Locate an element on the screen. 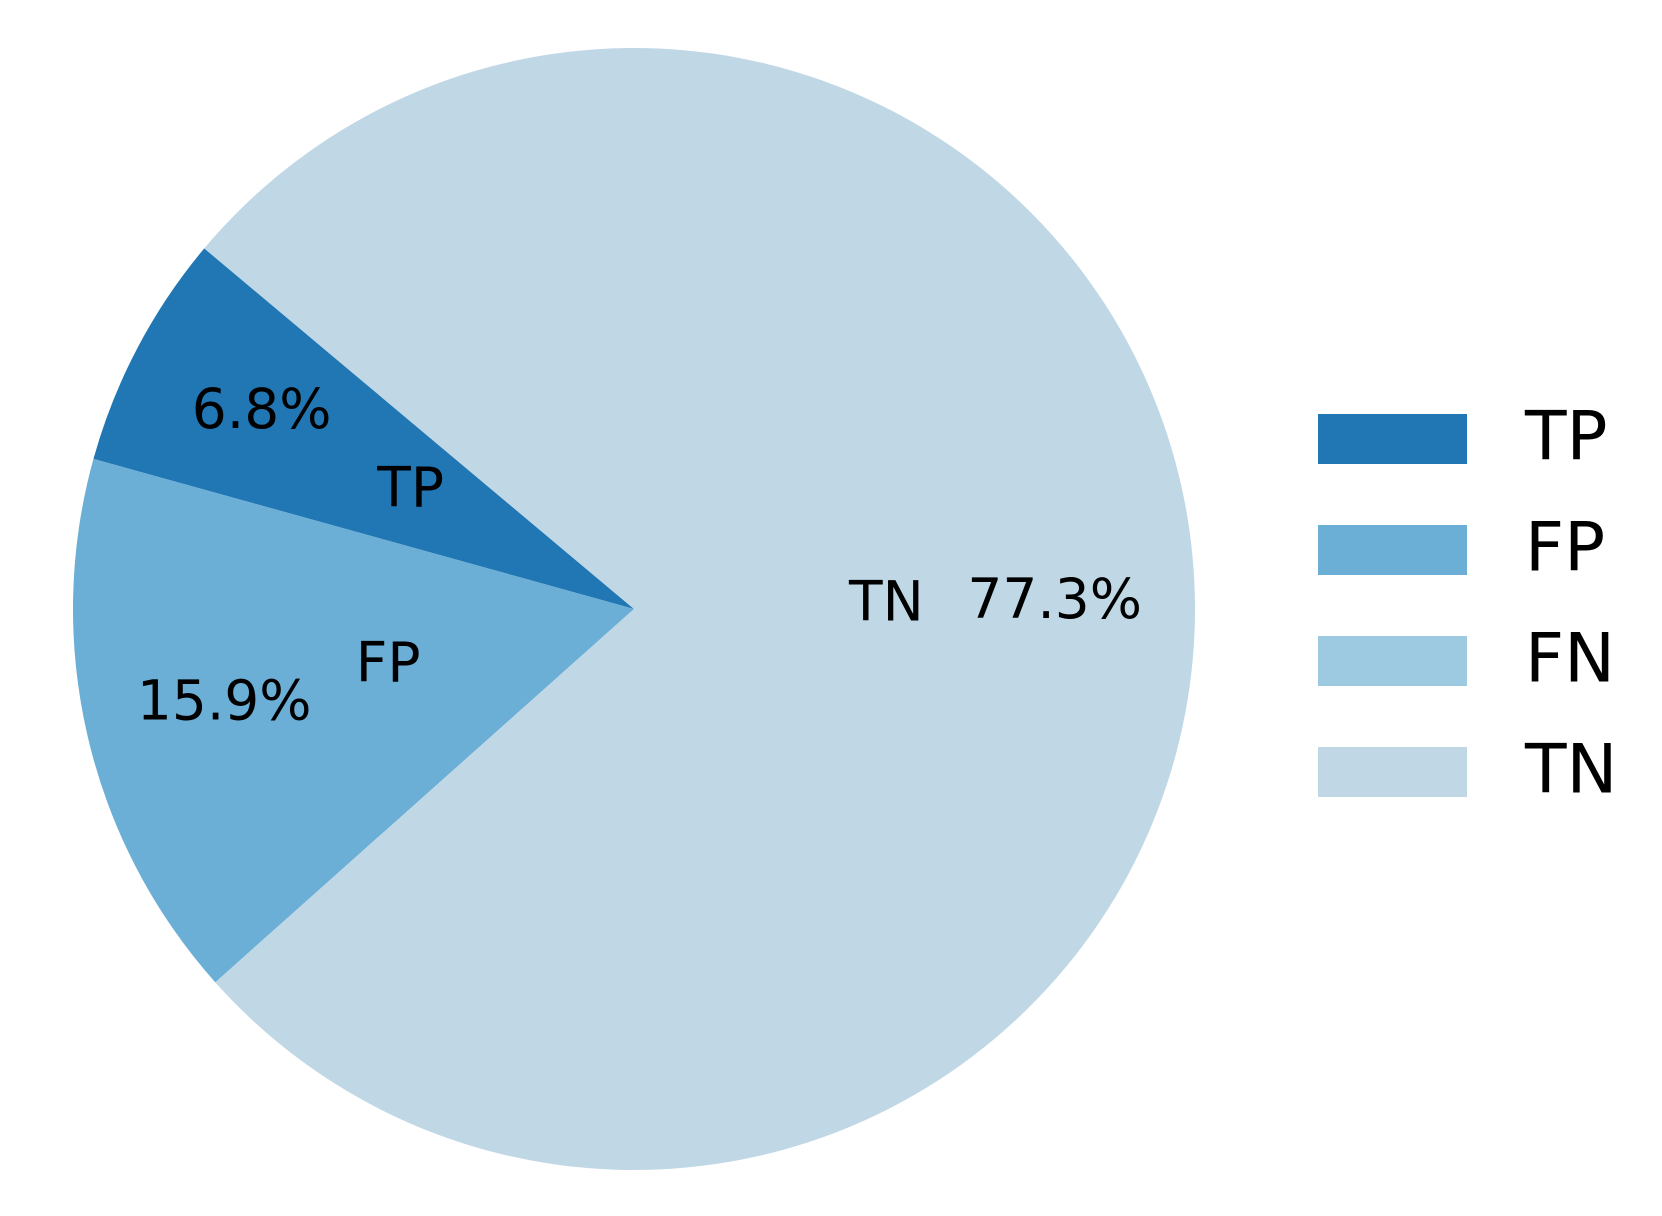 The image size is (1662, 1216). value-label: 77.3% is located at coordinates (1054, 599).